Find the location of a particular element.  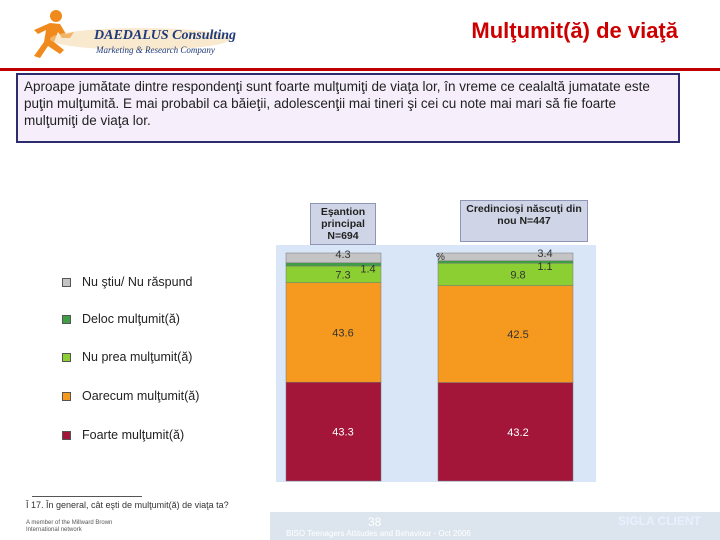

bar-value-label: 43.2 is located at coordinates (517, 433).